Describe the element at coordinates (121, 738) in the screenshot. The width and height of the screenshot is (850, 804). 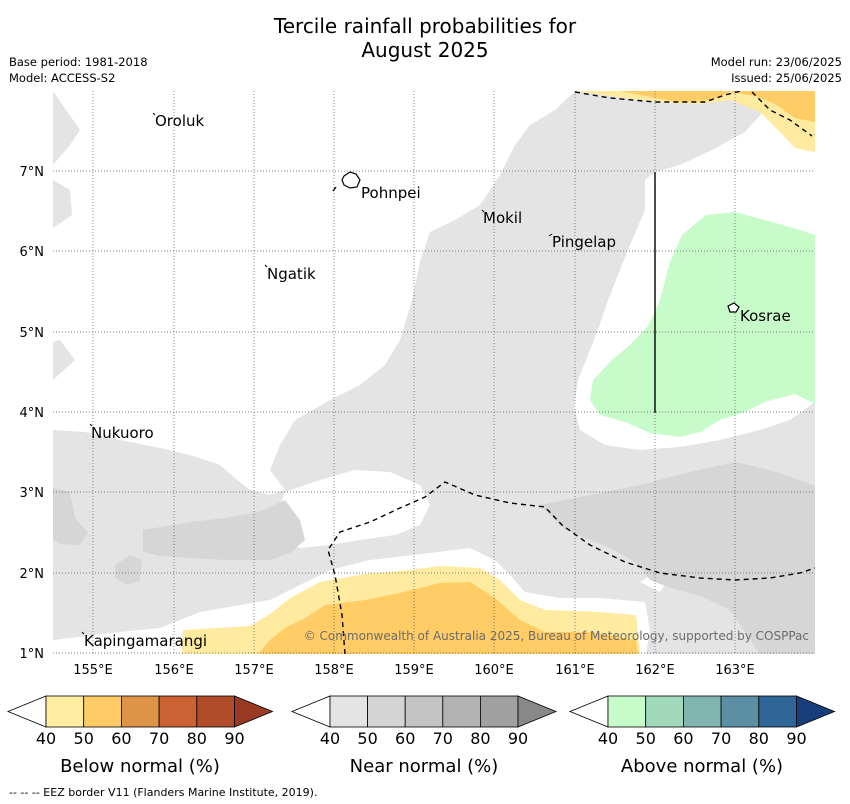
I see `colorbar-below-tick-60: 60` at that location.